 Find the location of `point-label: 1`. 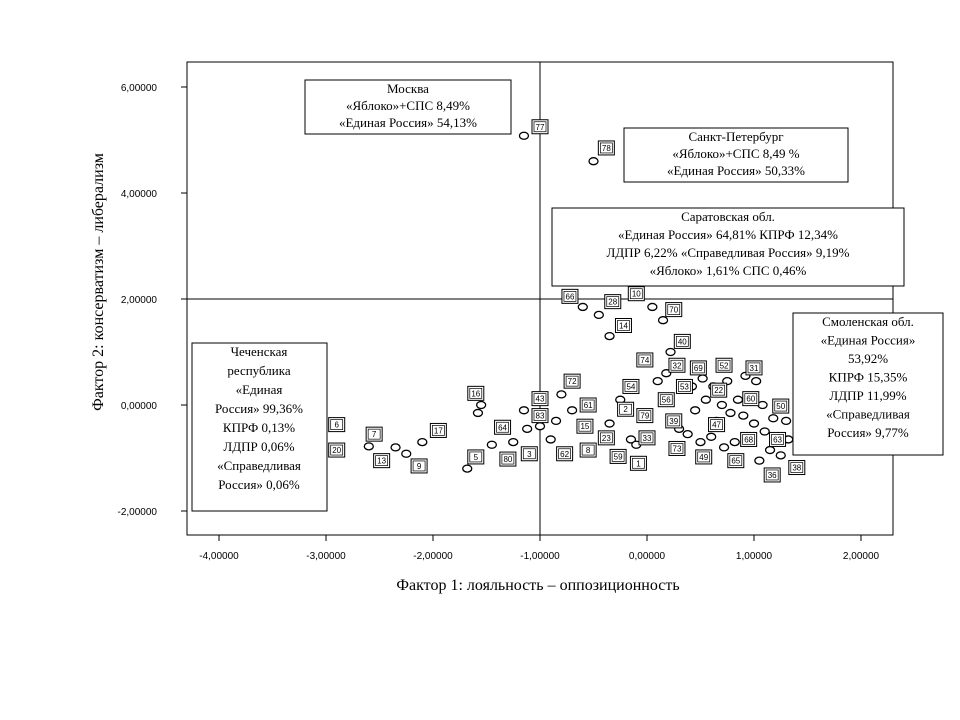

point-label: 1 is located at coordinates (638, 463).